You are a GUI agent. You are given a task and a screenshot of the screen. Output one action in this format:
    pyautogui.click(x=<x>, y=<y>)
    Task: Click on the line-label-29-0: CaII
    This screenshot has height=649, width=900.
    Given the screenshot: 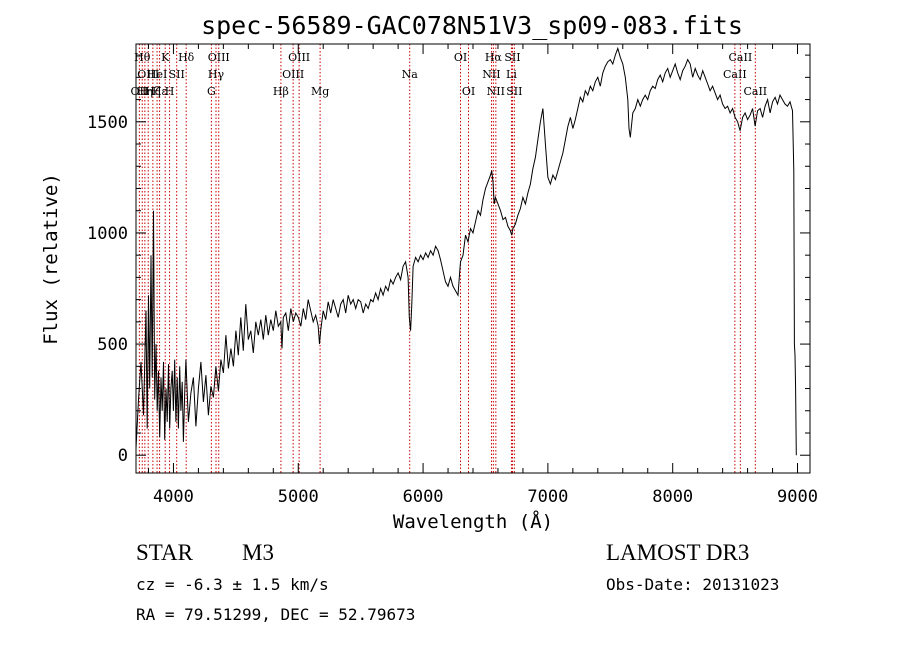 What is the action you would take?
    pyautogui.click(x=755, y=91)
    